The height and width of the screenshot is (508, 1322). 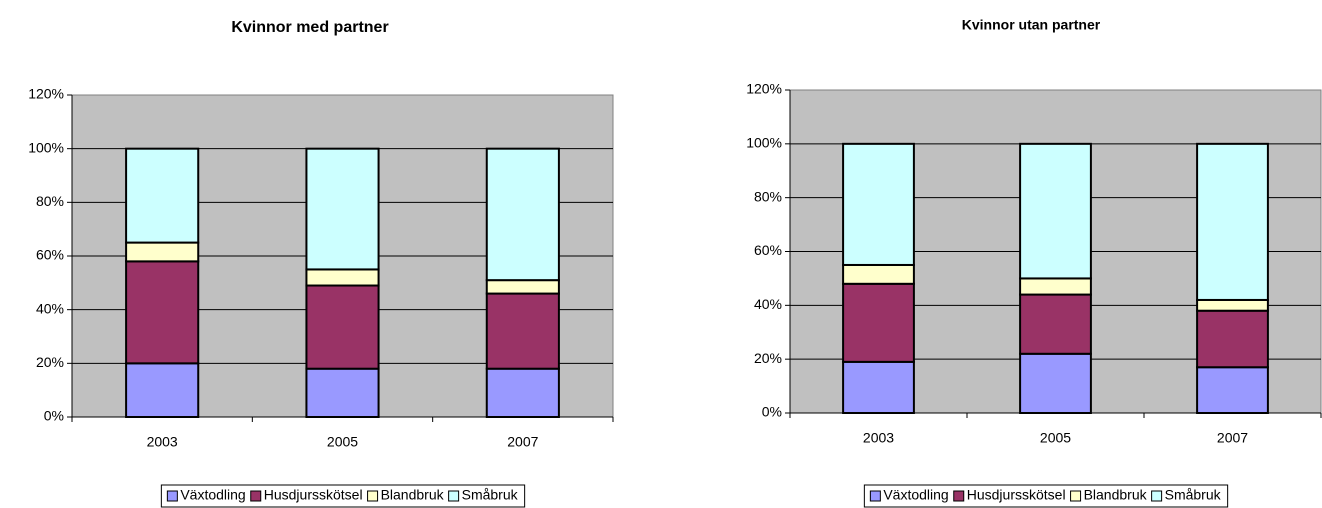 I want to click on chart-title: Kvinnor utan partner, so click(x=1031, y=25).